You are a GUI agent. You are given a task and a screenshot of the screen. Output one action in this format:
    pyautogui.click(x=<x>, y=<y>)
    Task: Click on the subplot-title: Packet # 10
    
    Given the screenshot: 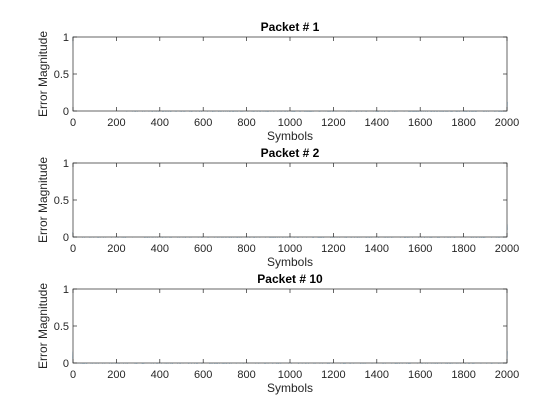 What is the action you would take?
    pyautogui.click(x=290, y=279)
    